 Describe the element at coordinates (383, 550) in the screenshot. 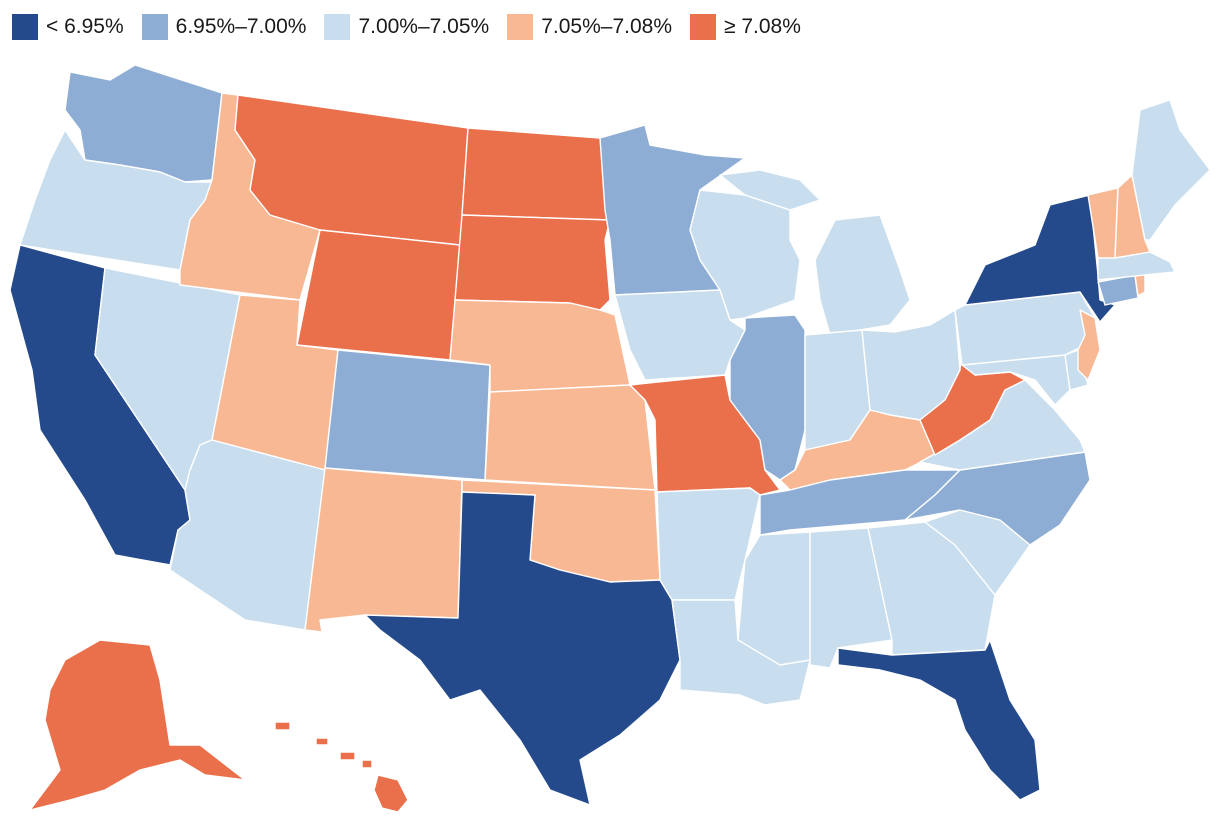

I see `state-new-mexico` at that location.